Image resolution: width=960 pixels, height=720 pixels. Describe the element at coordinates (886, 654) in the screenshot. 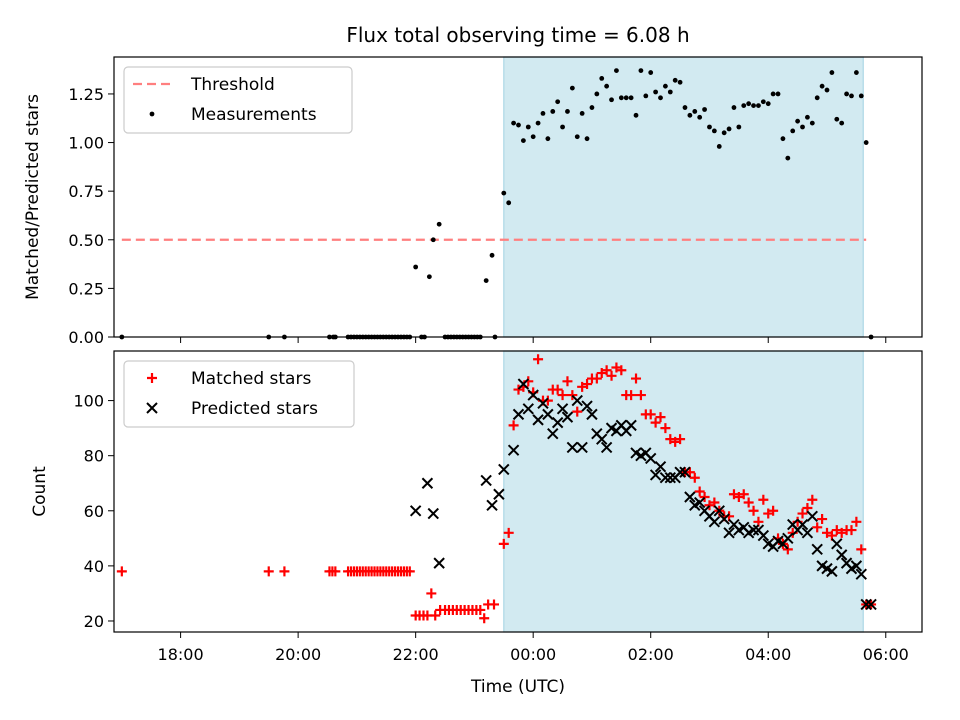

I see `x-tick-label: 06:00` at that location.